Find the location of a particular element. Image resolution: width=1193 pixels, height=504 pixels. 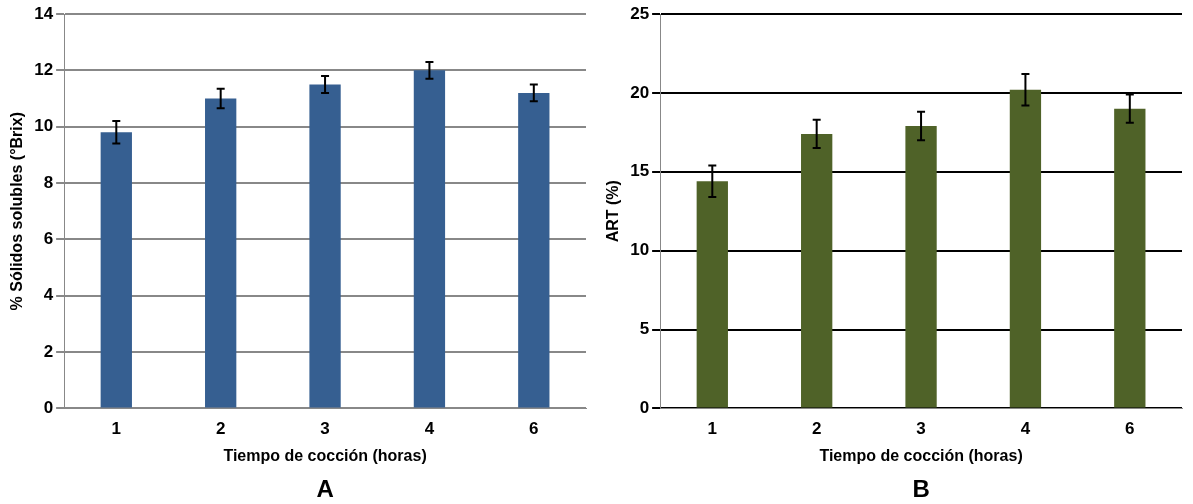

y-tick-label: 20 is located at coordinates (640, 92).